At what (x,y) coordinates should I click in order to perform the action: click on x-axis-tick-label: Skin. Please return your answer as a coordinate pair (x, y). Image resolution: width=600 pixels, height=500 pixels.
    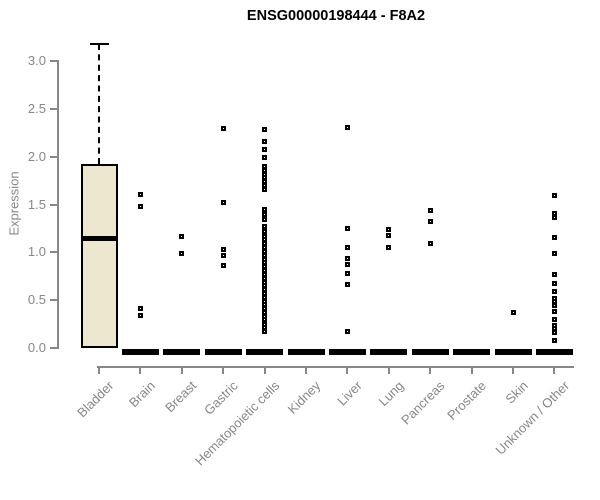
    Looking at the image, I should click on (516, 392).